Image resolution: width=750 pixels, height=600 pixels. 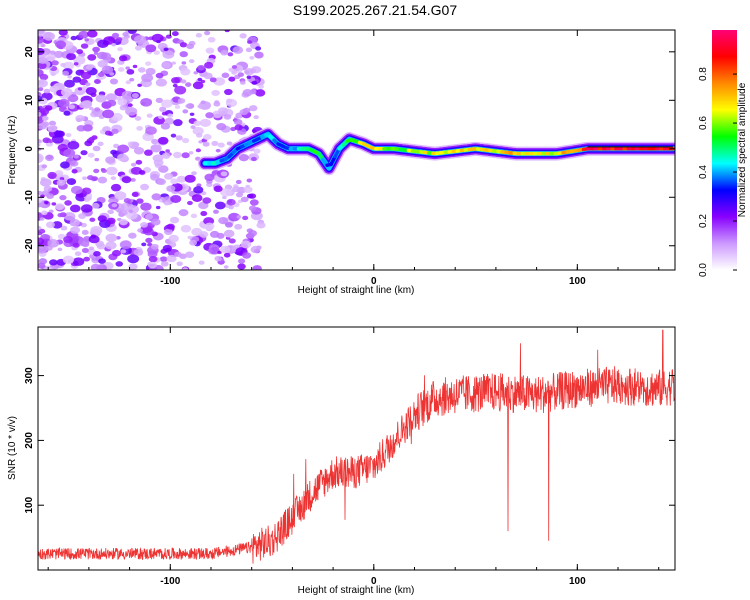 What do you see at coordinates (703, 123) in the screenshot?
I see `colorbar-tick-label: 0.6` at bounding box center [703, 123].